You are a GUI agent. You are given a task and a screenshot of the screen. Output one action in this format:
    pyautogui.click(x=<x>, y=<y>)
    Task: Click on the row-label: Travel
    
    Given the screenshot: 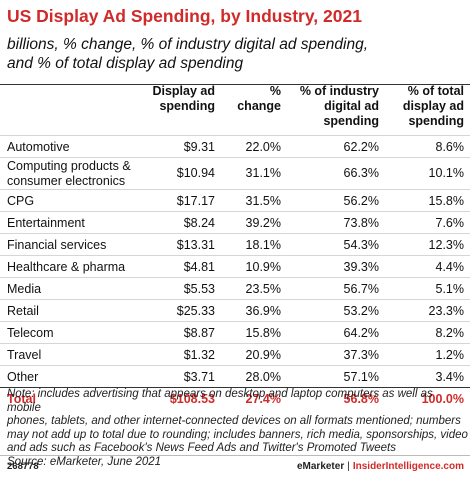 What is the action you would take?
    pyautogui.click(x=24, y=354)
    